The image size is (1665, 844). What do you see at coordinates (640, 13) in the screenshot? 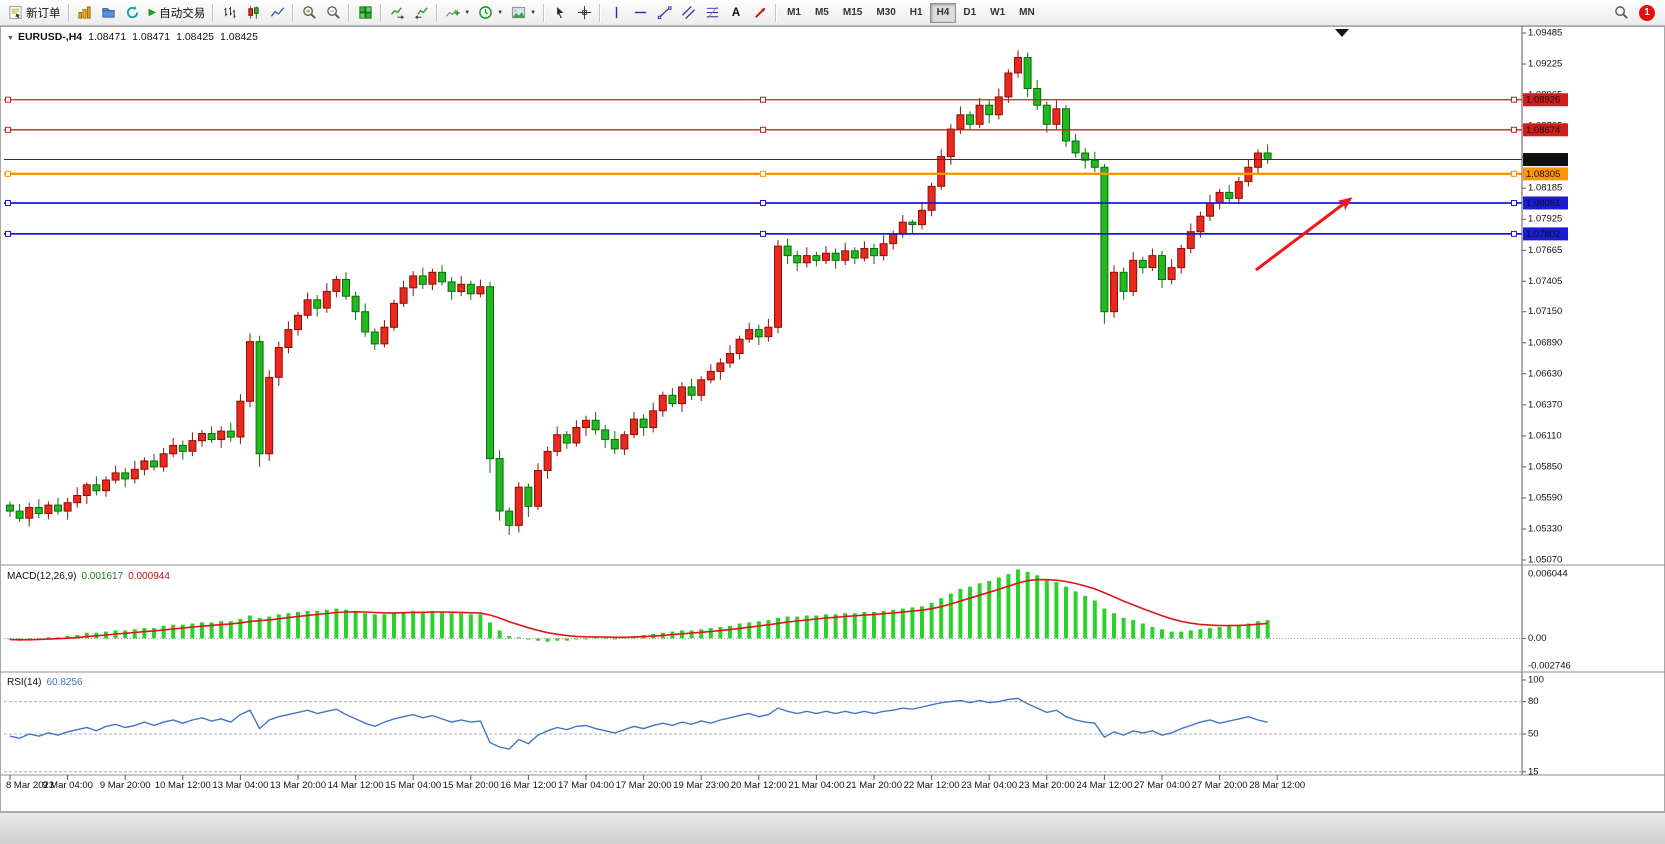
I see `horizontal-line-tool-button` at bounding box center [640, 13].